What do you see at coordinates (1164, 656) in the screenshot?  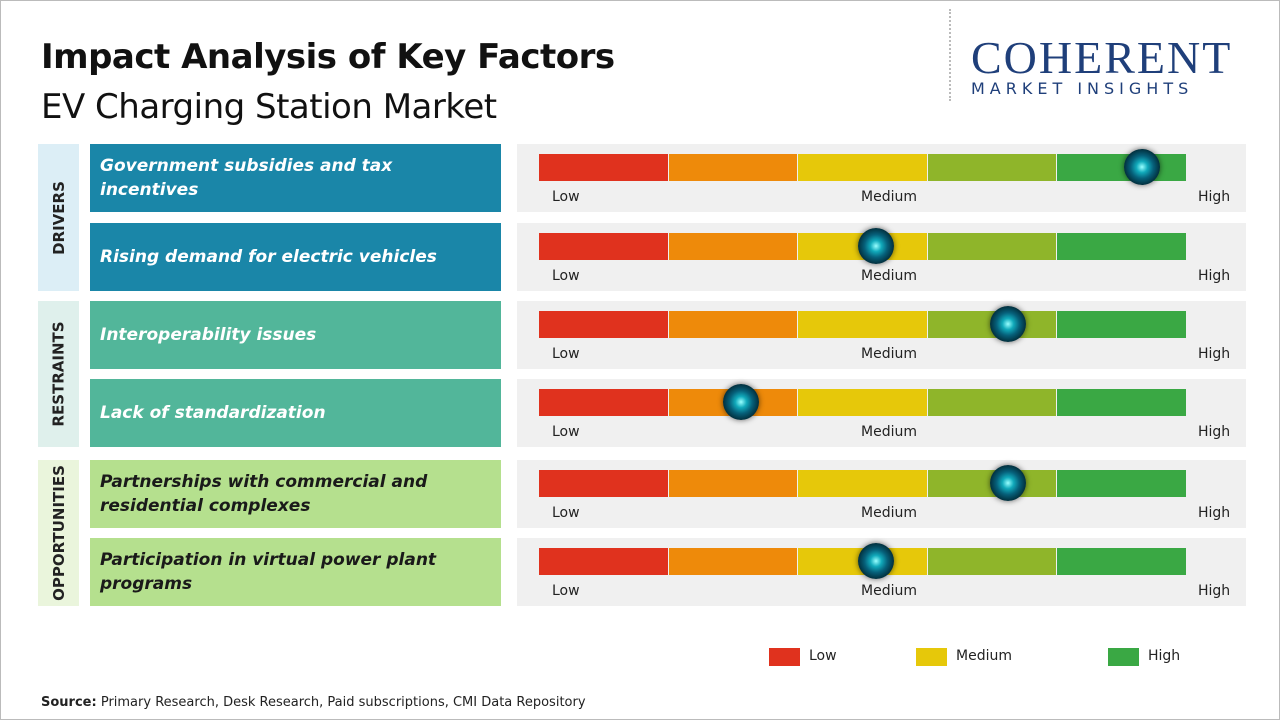 I see `legend-label: High` at bounding box center [1164, 656].